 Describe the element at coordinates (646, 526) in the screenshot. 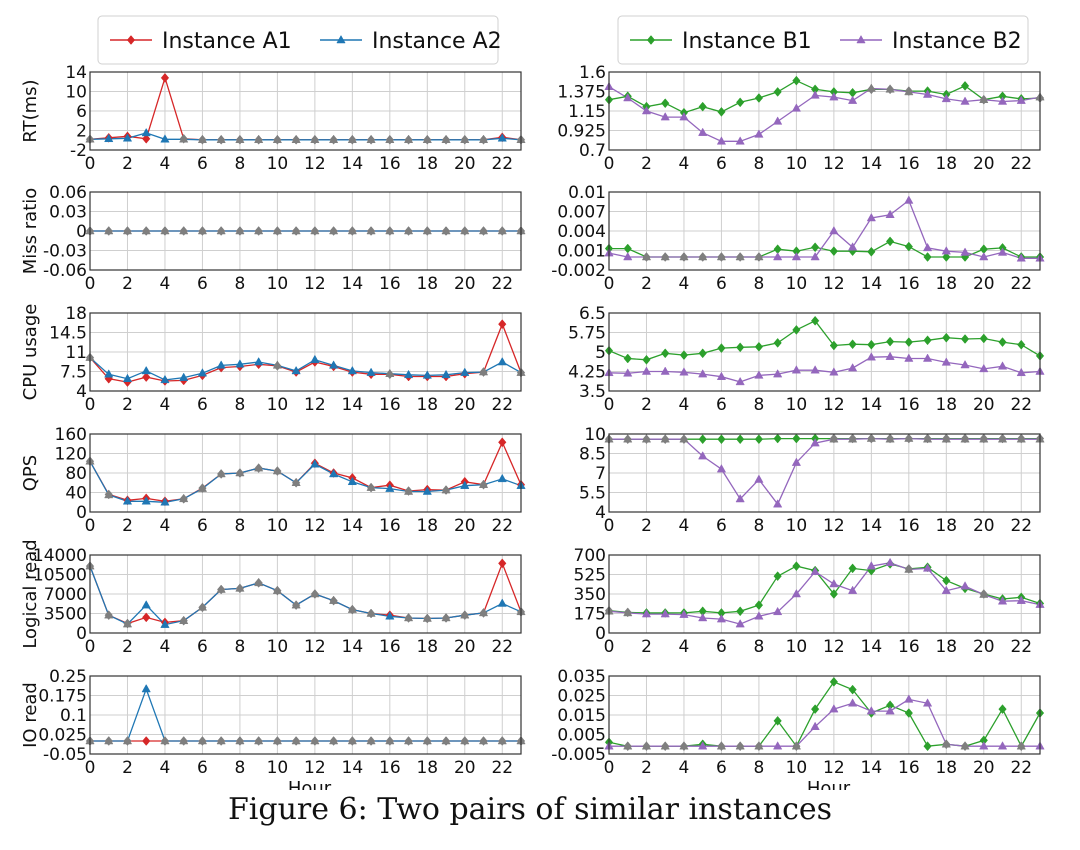

I see `x-tick-label: 2` at that location.